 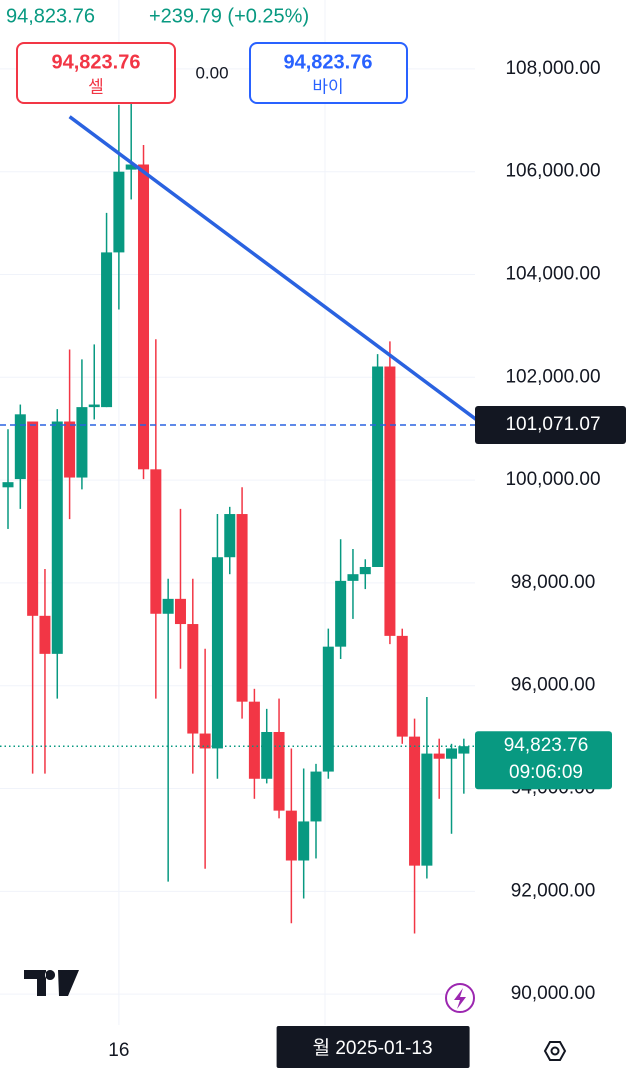 What do you see at coordinates (328, 62) in the screenshot?
I see `buy-price: 94,823.76` at bounding box center [328, 62].